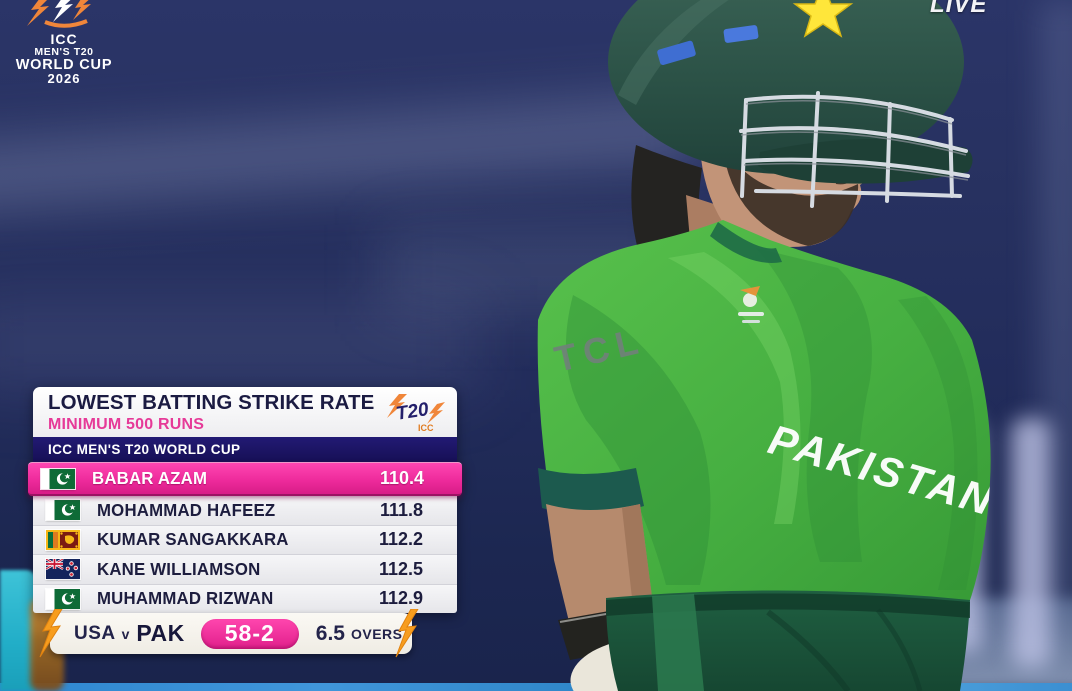  Describe the element at coordinates (792, 202) in the screenshot. I see `player-beard` at that location.